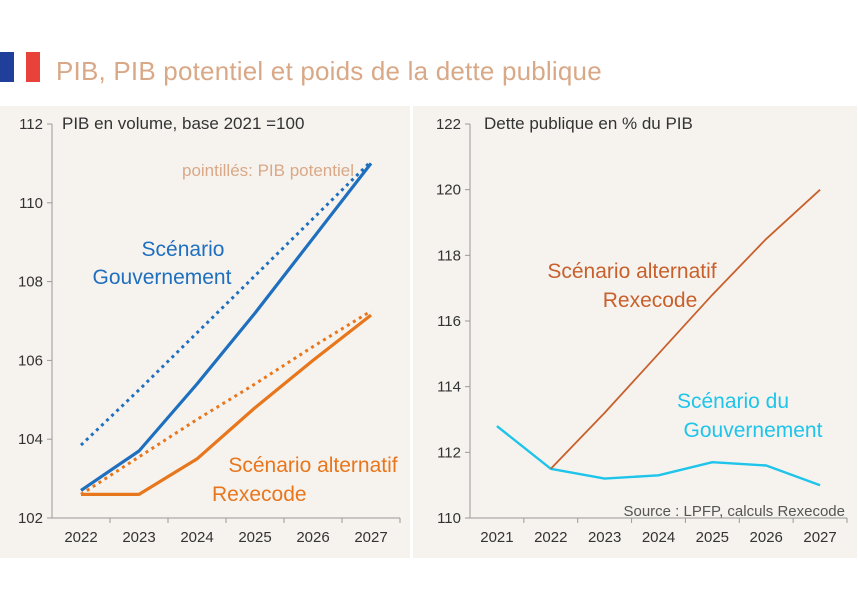  What do you see at coordinates (30, 282) in the screenshot?
I see `y-tick-label: 108` at bounding box center [30, 282].